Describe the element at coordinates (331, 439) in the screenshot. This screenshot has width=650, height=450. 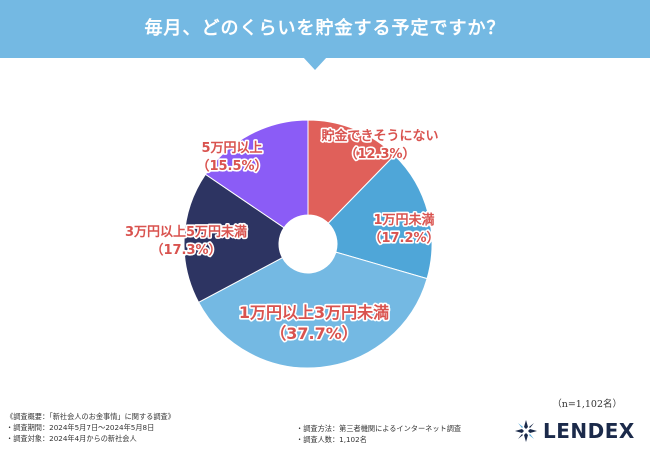
I see `survey-count: ・調査人数：1,102名` at that location.